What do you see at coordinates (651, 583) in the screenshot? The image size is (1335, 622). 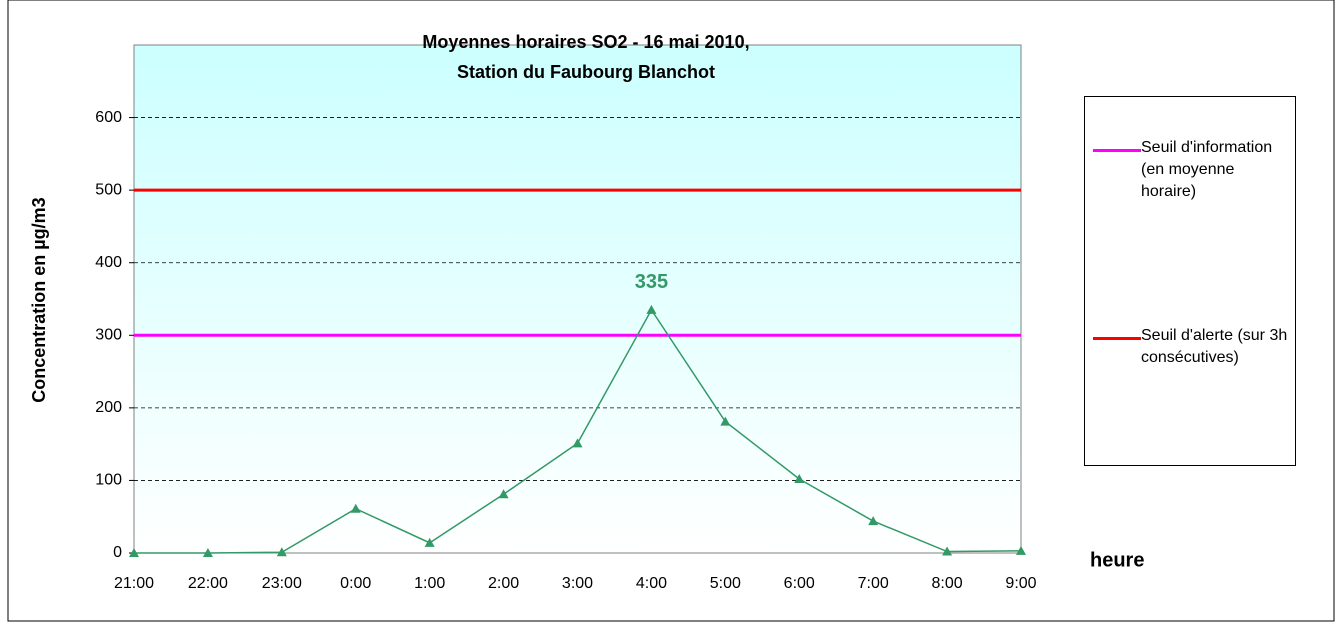 I see `x-tick-label: 4:00` at bounding box center [651, 583].